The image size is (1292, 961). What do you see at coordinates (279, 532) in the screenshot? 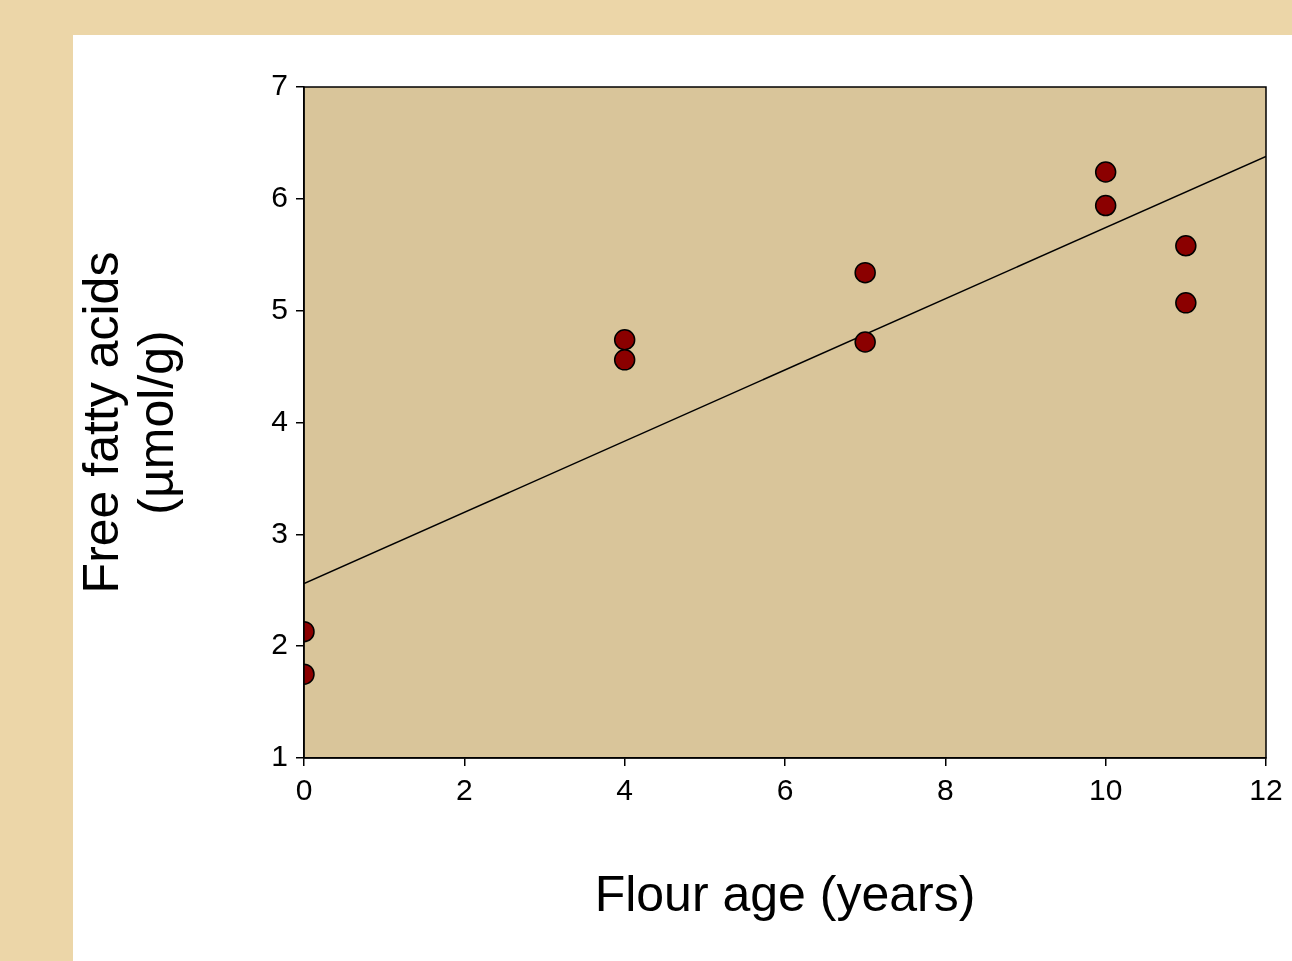
I see `y-tick-label: 3` at bounding box center [279, 532].